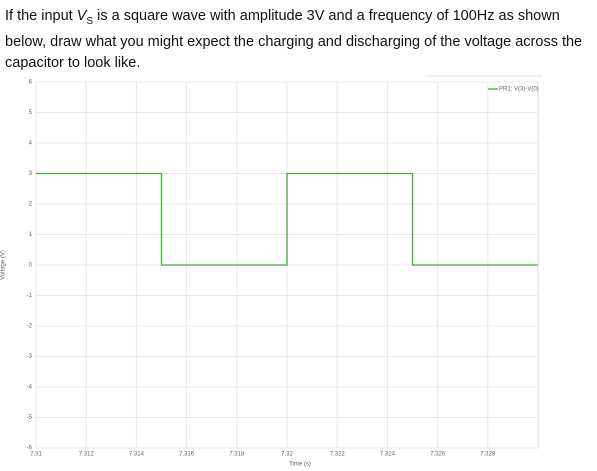 This screenshot has height=471, width=597. What do you see at coordinates (31, 235) in the screenshot?
I see `y-tick-label: 1` at bounding box center [31, 235].